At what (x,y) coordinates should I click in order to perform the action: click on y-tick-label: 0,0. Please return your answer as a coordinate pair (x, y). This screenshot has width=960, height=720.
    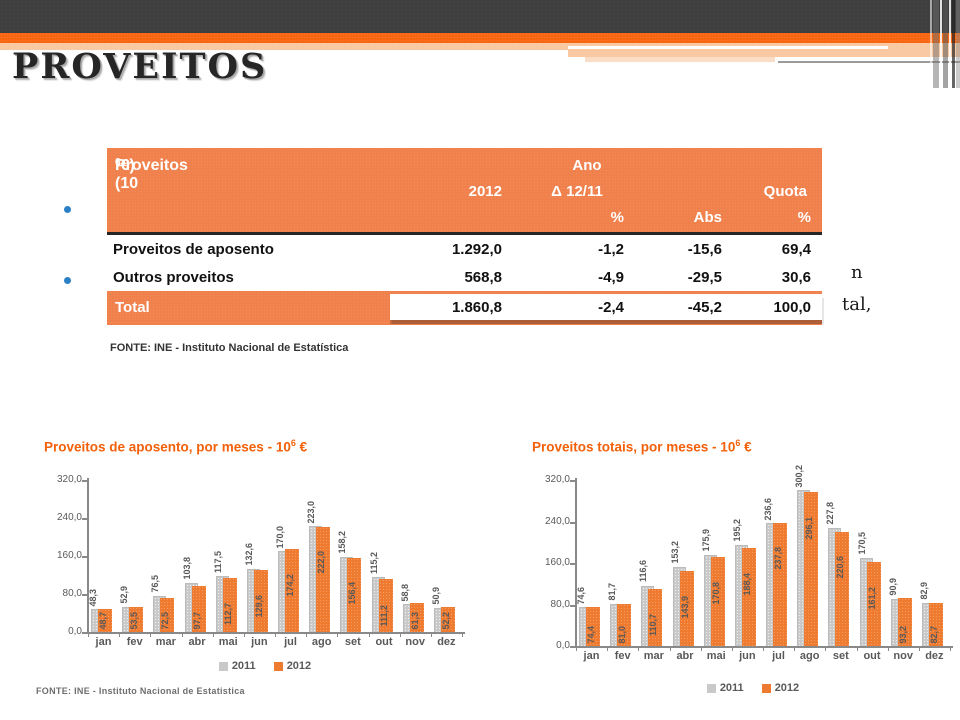
    Looking at the image, I should click on (75, 631).